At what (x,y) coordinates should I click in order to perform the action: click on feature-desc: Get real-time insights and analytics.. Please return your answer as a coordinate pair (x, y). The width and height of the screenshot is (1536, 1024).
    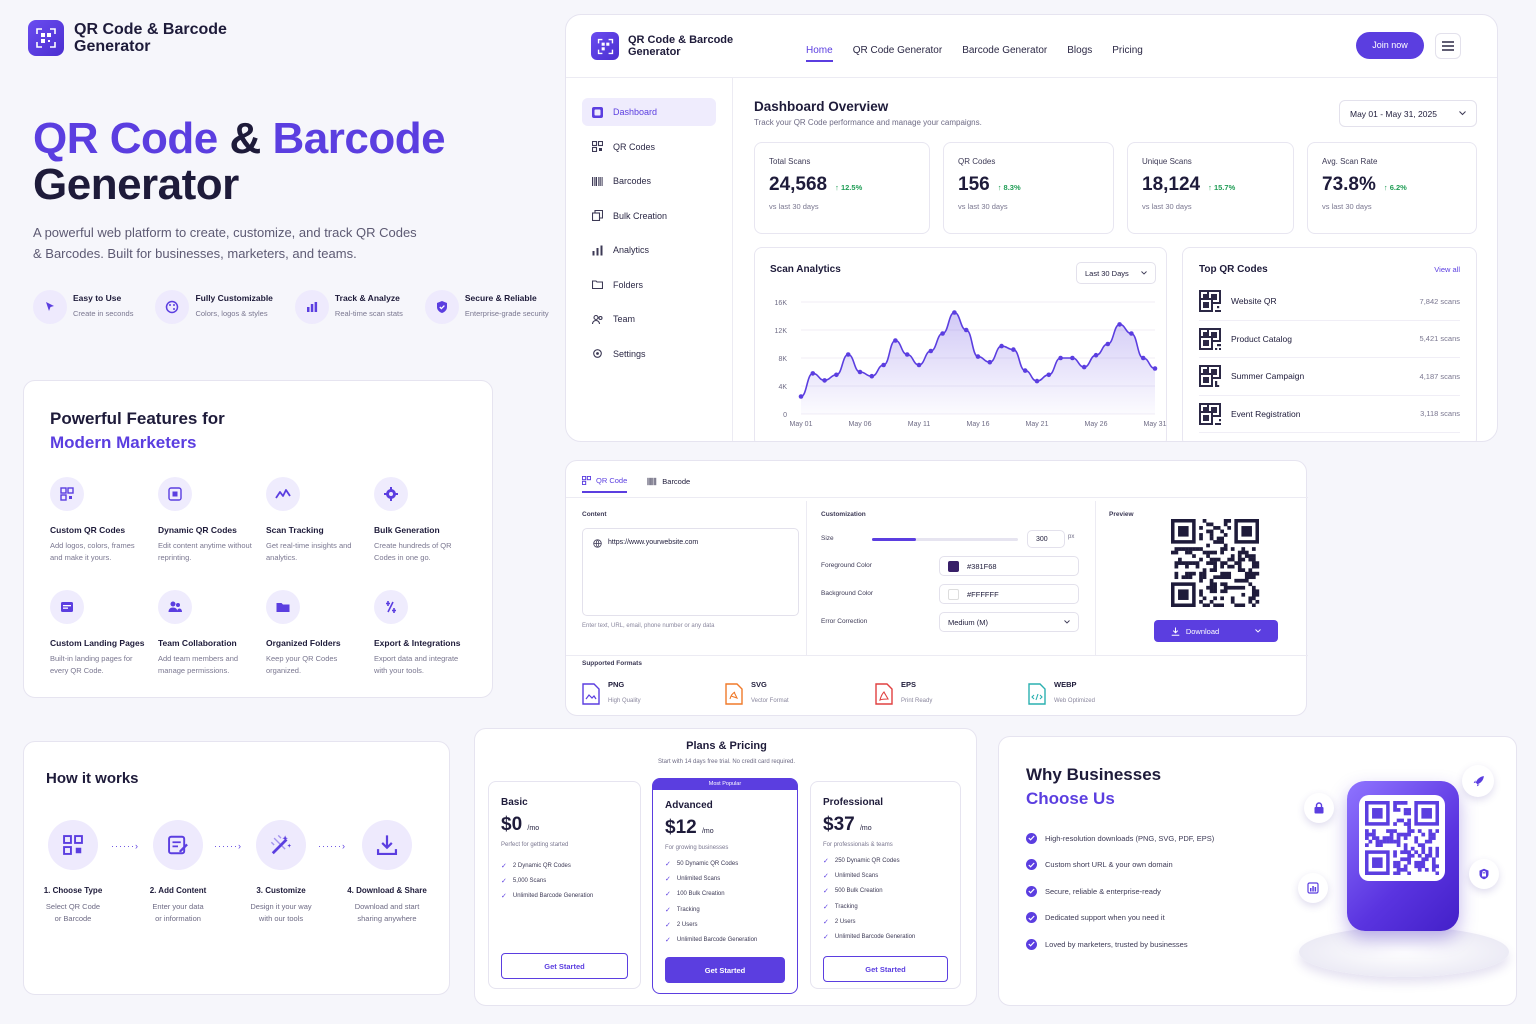
    Looking at the image, I should click on (309, 551).